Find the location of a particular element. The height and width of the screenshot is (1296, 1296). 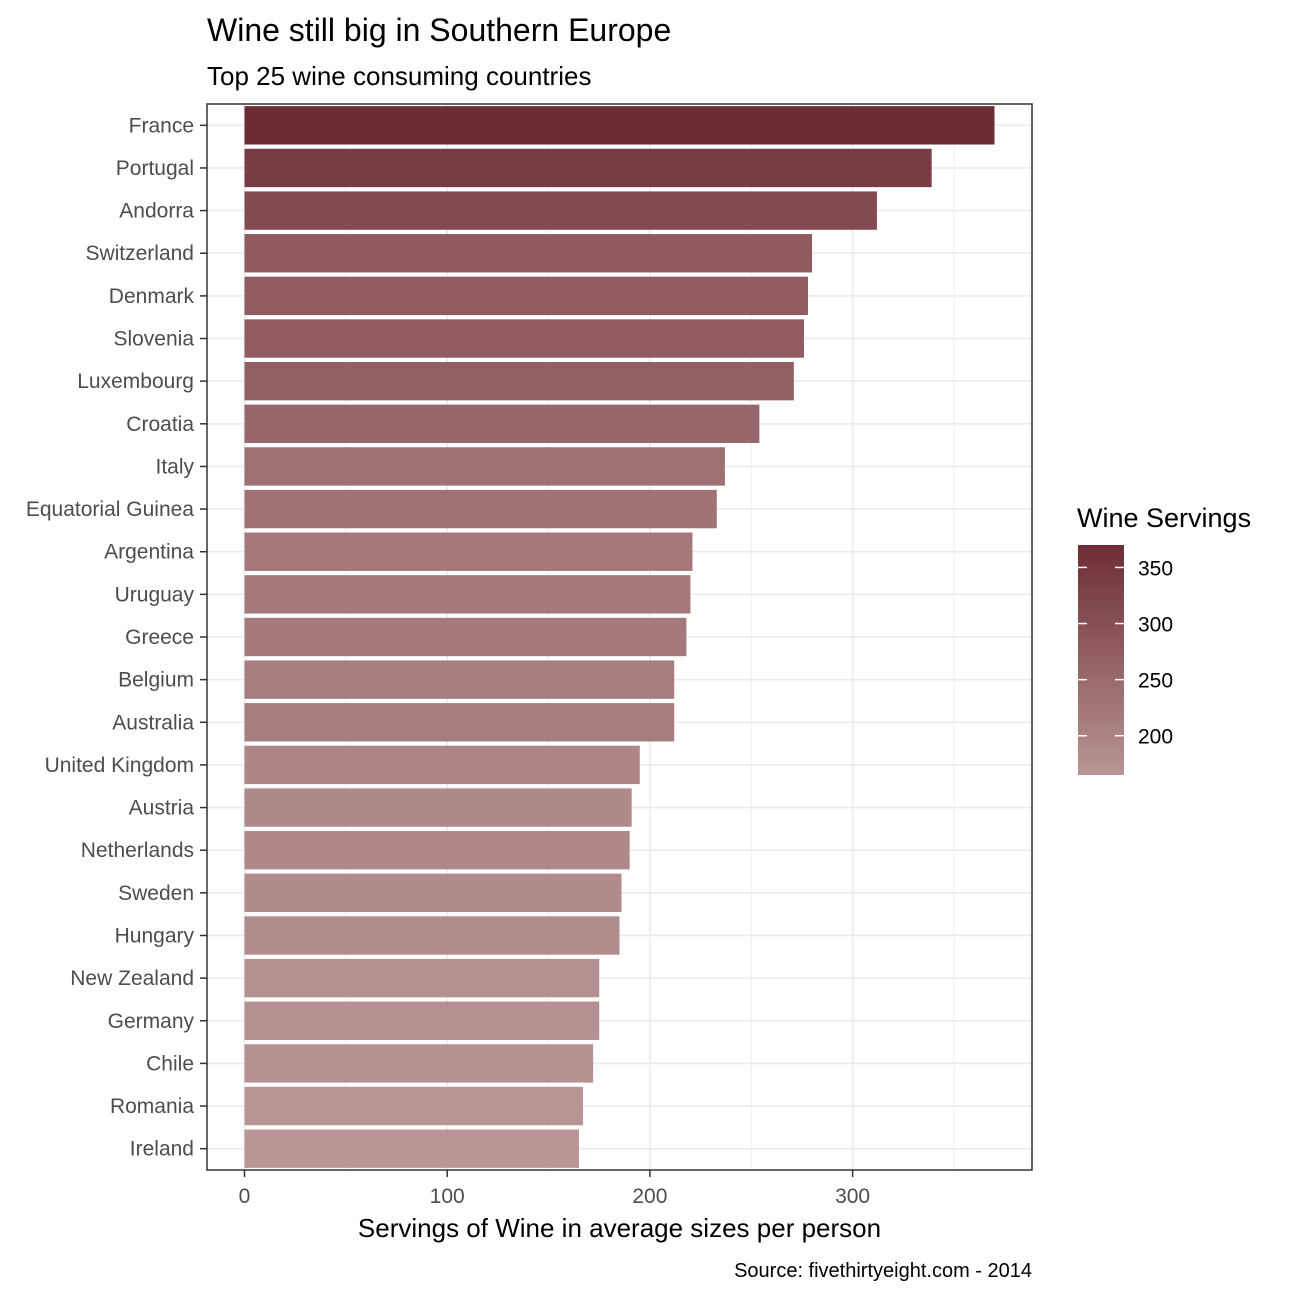

legend-tick-label: 200 is located at coordinates (1155, 737).